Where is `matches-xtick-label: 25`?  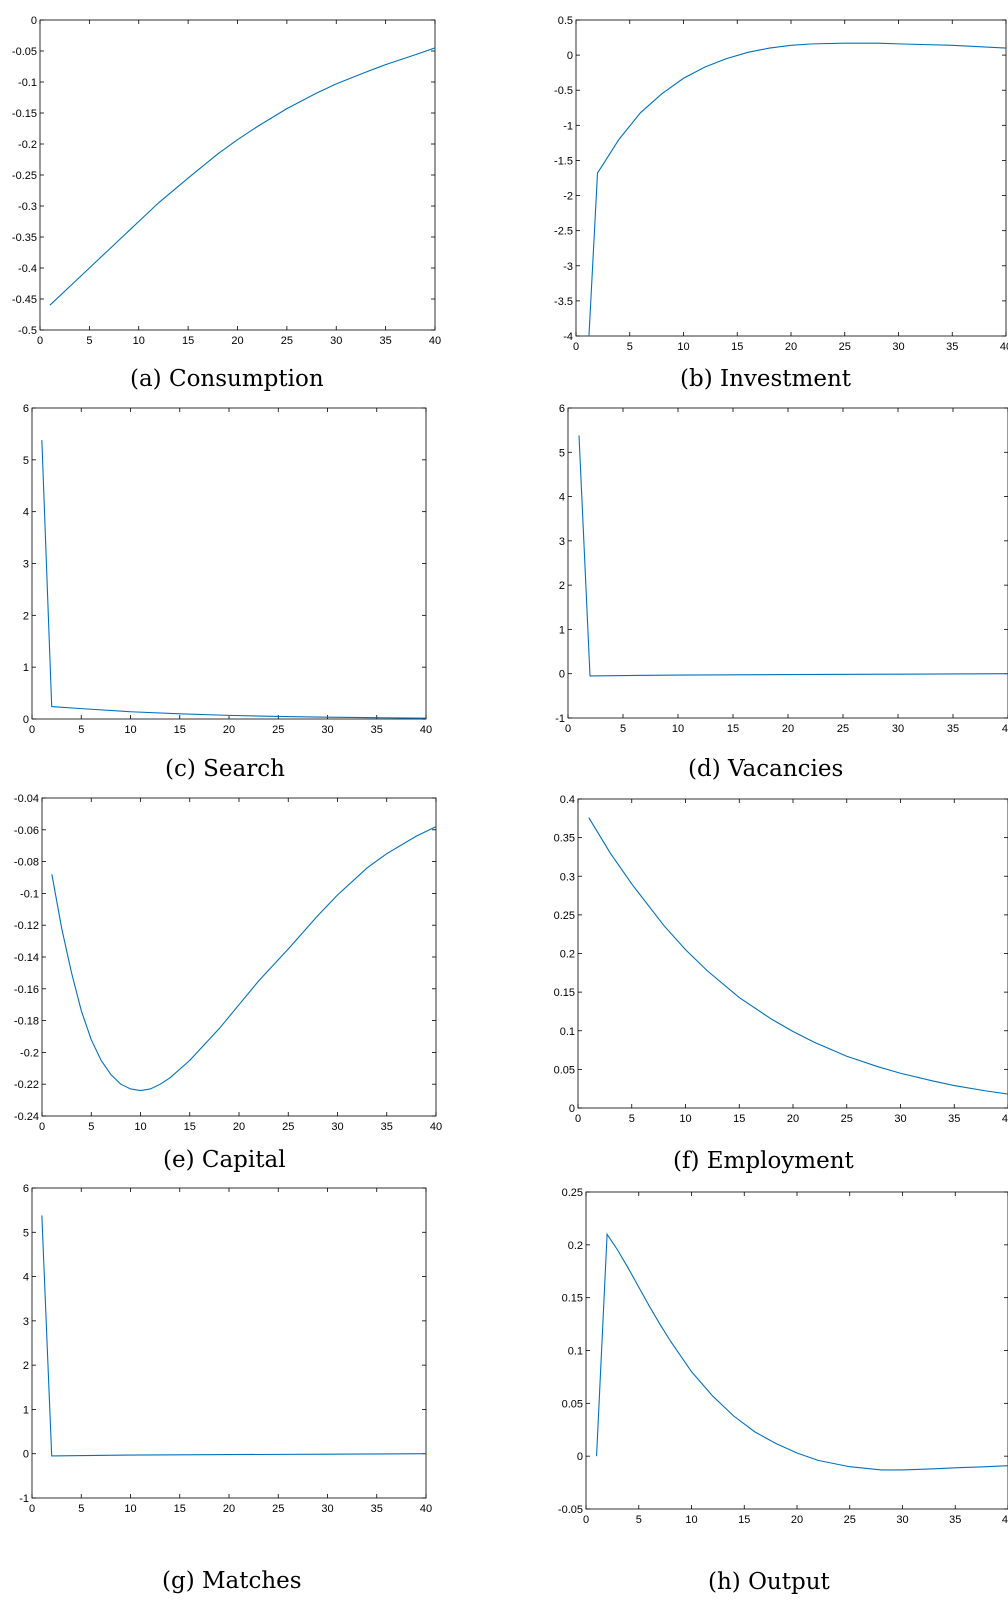 matches-xtick-label: 25 is located at coordinates (278, 1509).